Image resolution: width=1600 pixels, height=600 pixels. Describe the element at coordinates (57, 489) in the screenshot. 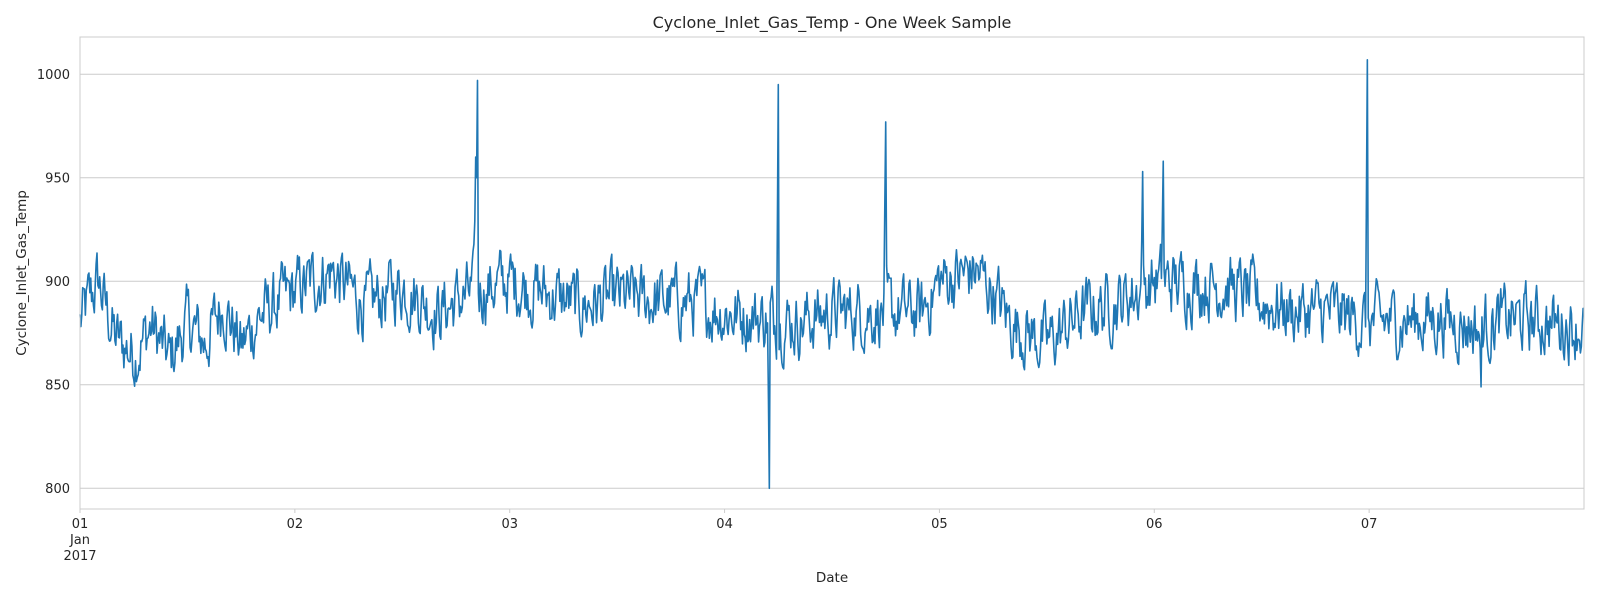

I see `y-tick-label: 800` at that location.